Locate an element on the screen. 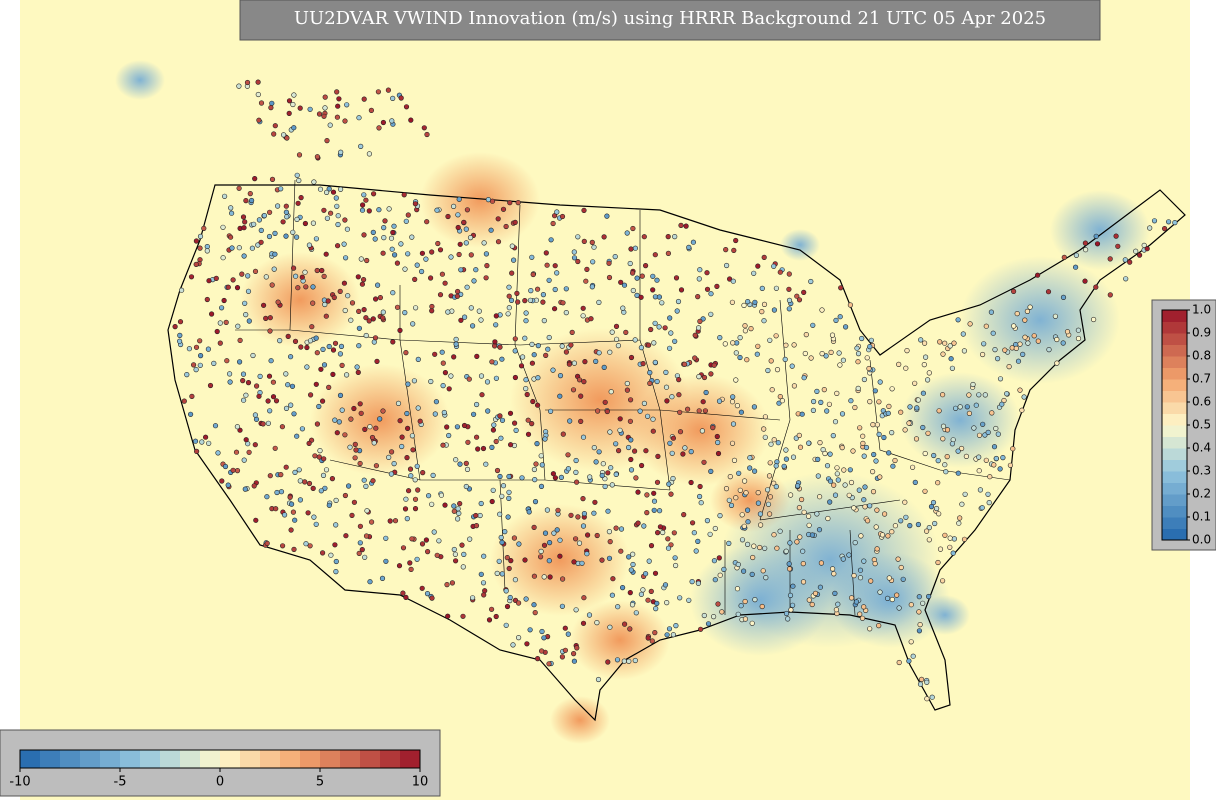 Image resolution: width=1216 pixels, height=800 pixels. shading-blob is located at coordinates (140, 80).